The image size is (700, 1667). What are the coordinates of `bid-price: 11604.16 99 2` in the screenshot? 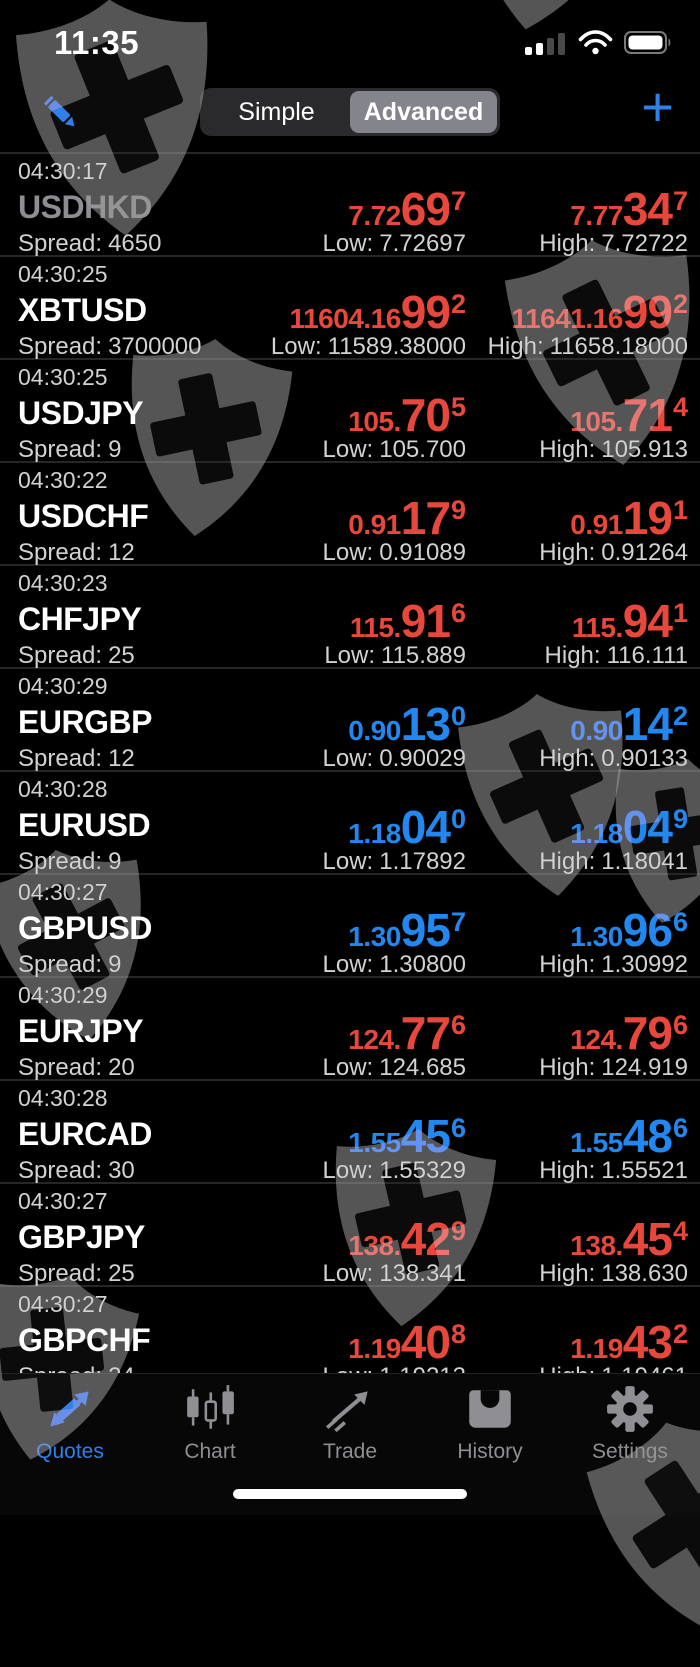 It's located at (378, 312).